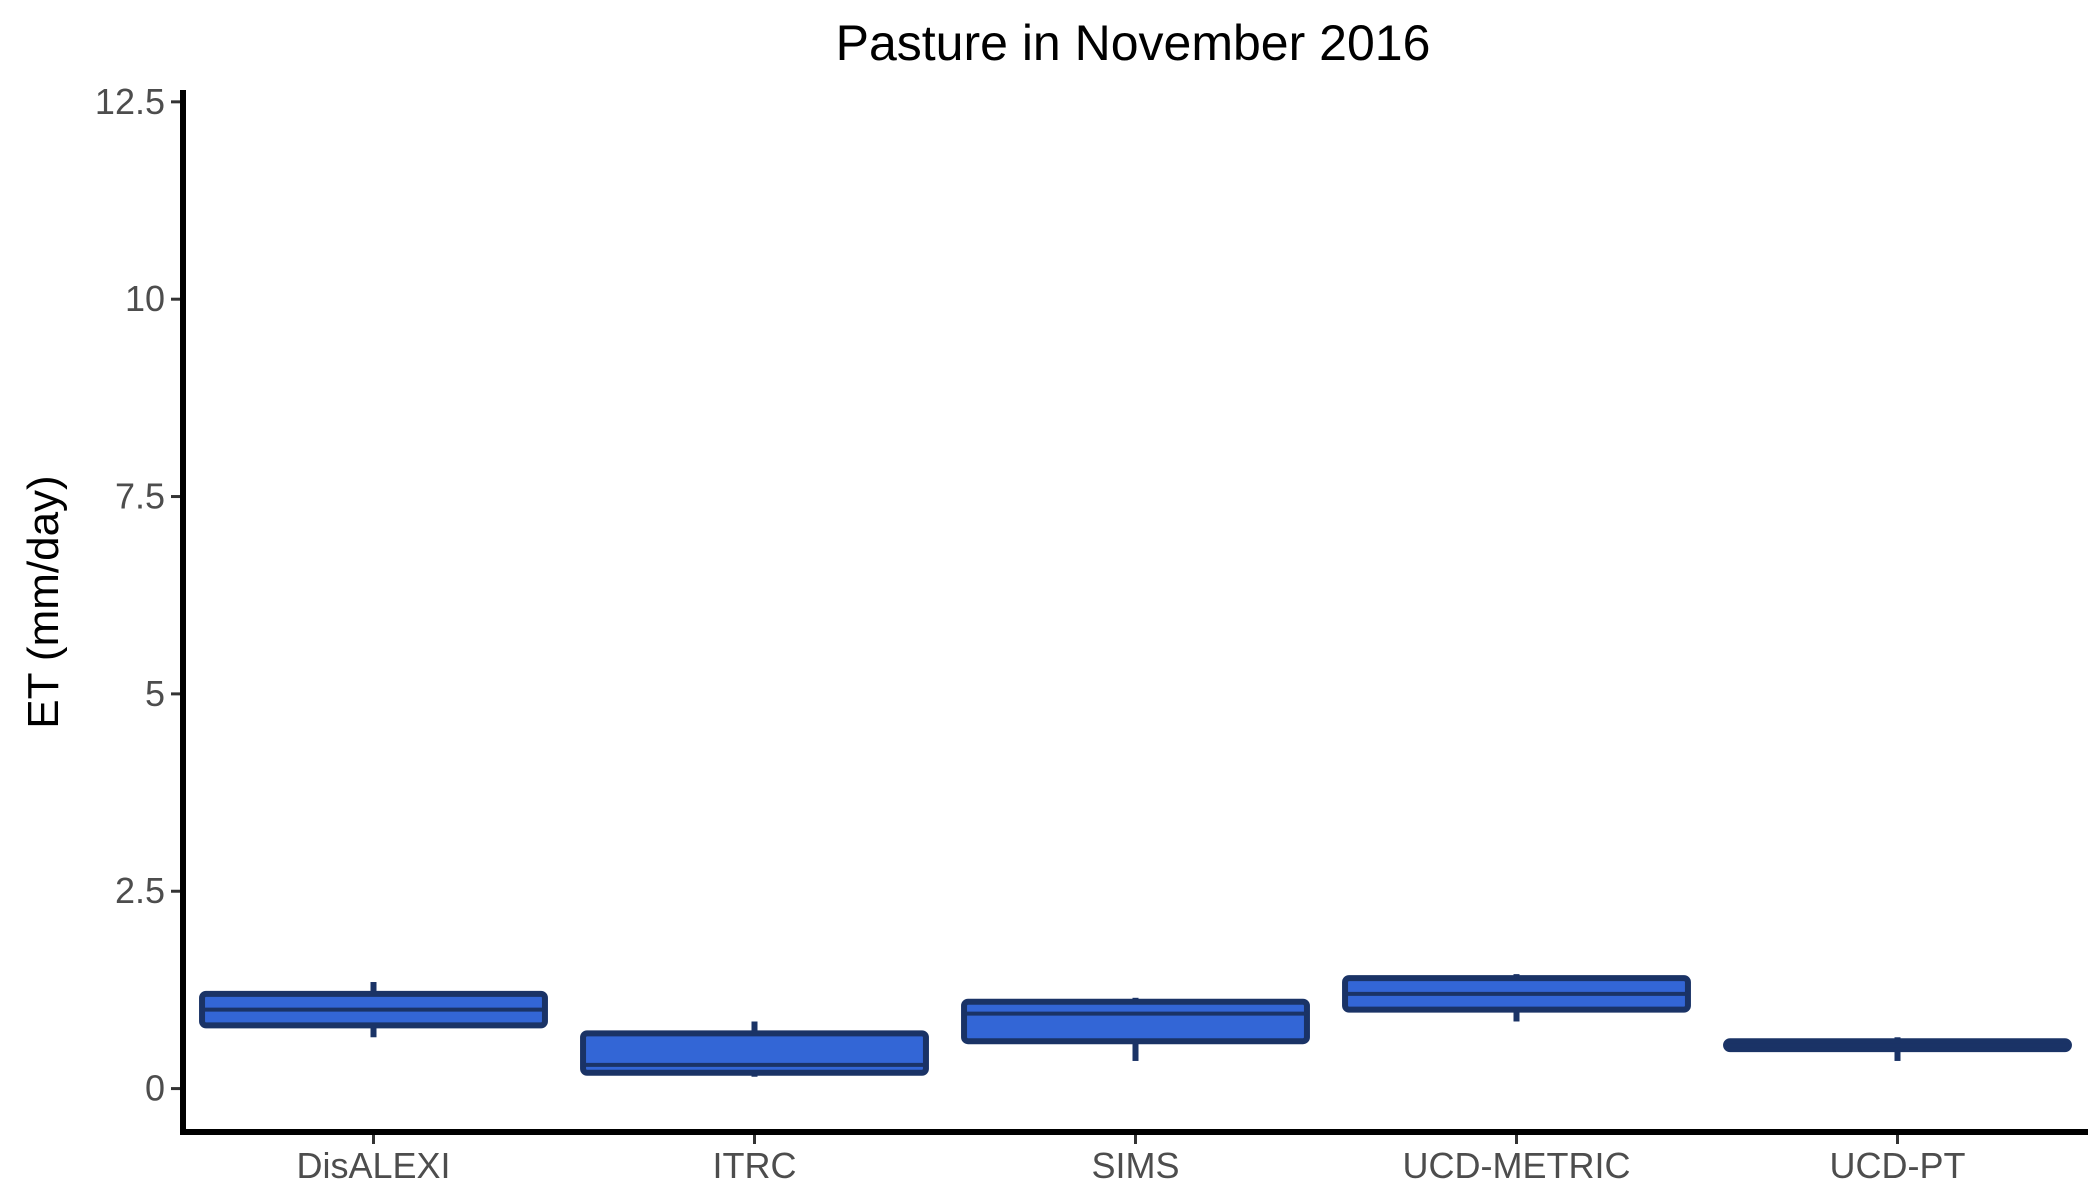 This screenshot has width=2100, height=1200. Describe the element at coordinates (1517, 1165) in the screenshot. I see `x-tick-label: UCD-METRIC` at that location.